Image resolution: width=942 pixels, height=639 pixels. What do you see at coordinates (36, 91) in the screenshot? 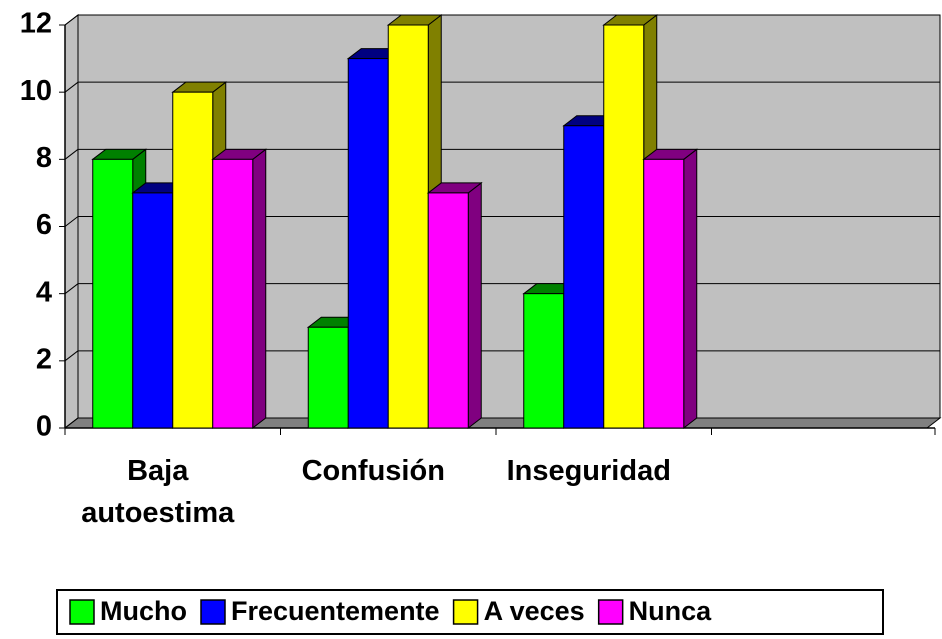
I see `y-tick-label: 10` at bounding box center [36, 91].